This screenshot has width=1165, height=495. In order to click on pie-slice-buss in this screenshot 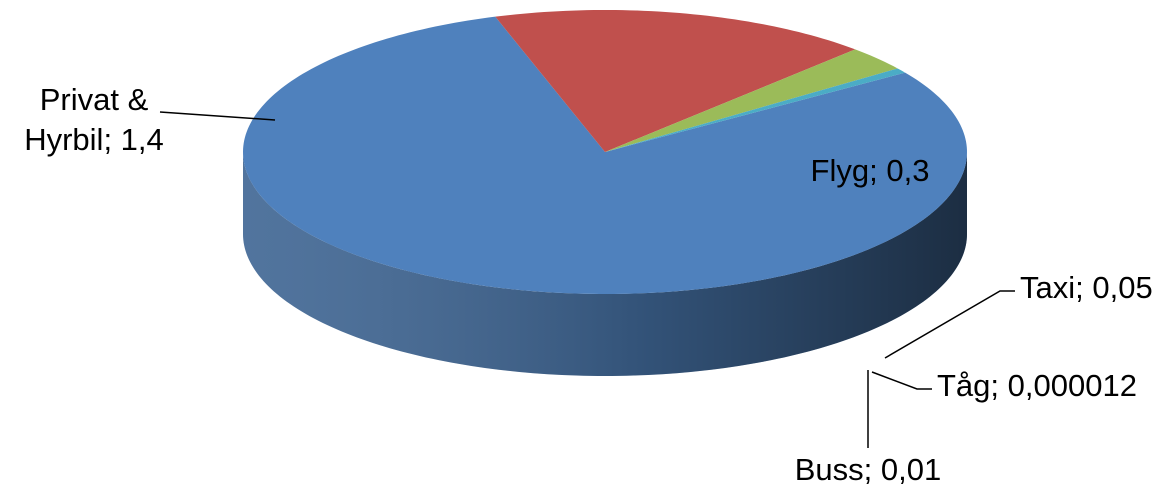, I will do `click(755, 110)`.